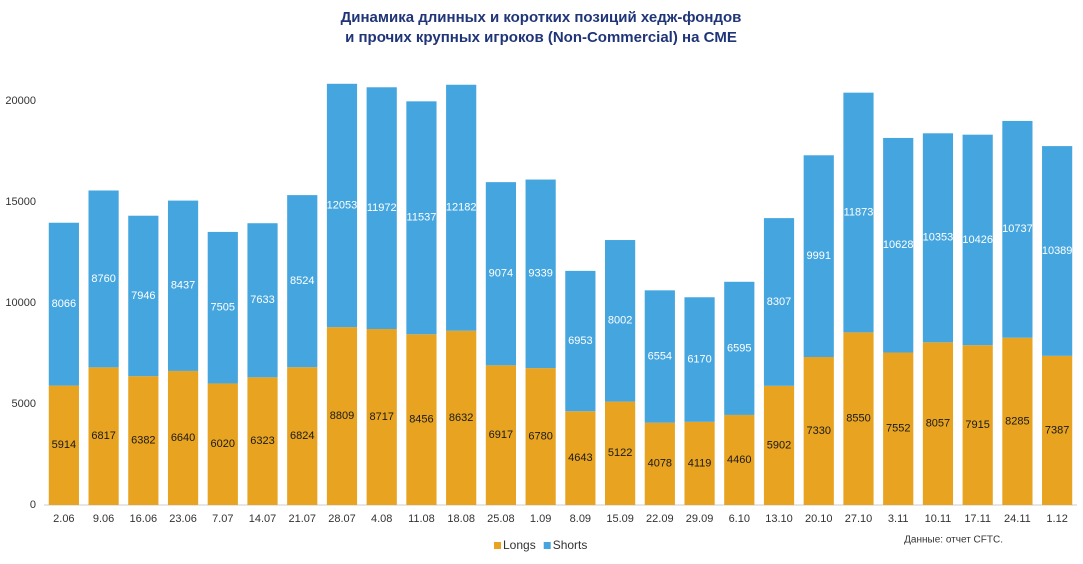 The image size is (1083, 564). What do you see at coordinates (700, 519) in the screenshot?
I see `x-tick-label: 29.09` at bounding box center [700, 519].